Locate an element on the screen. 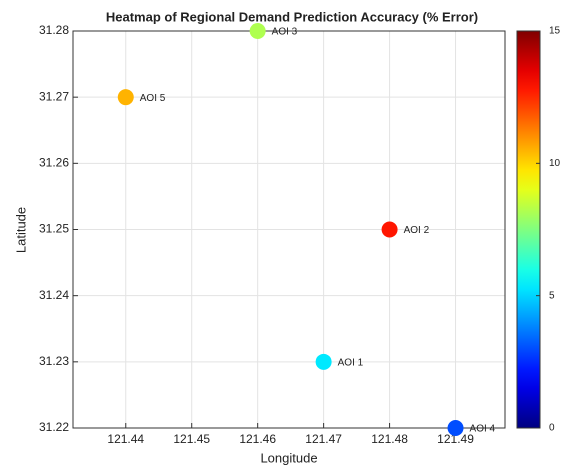  y-tick-label: 31.25 is located at coordinates (54, 229).